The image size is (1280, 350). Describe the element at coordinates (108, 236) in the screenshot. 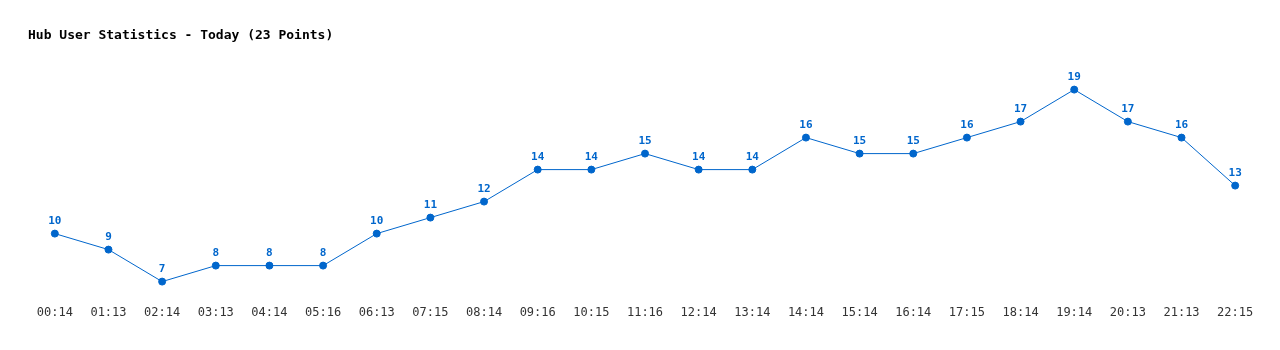

I see `data-label: 9` at that location.